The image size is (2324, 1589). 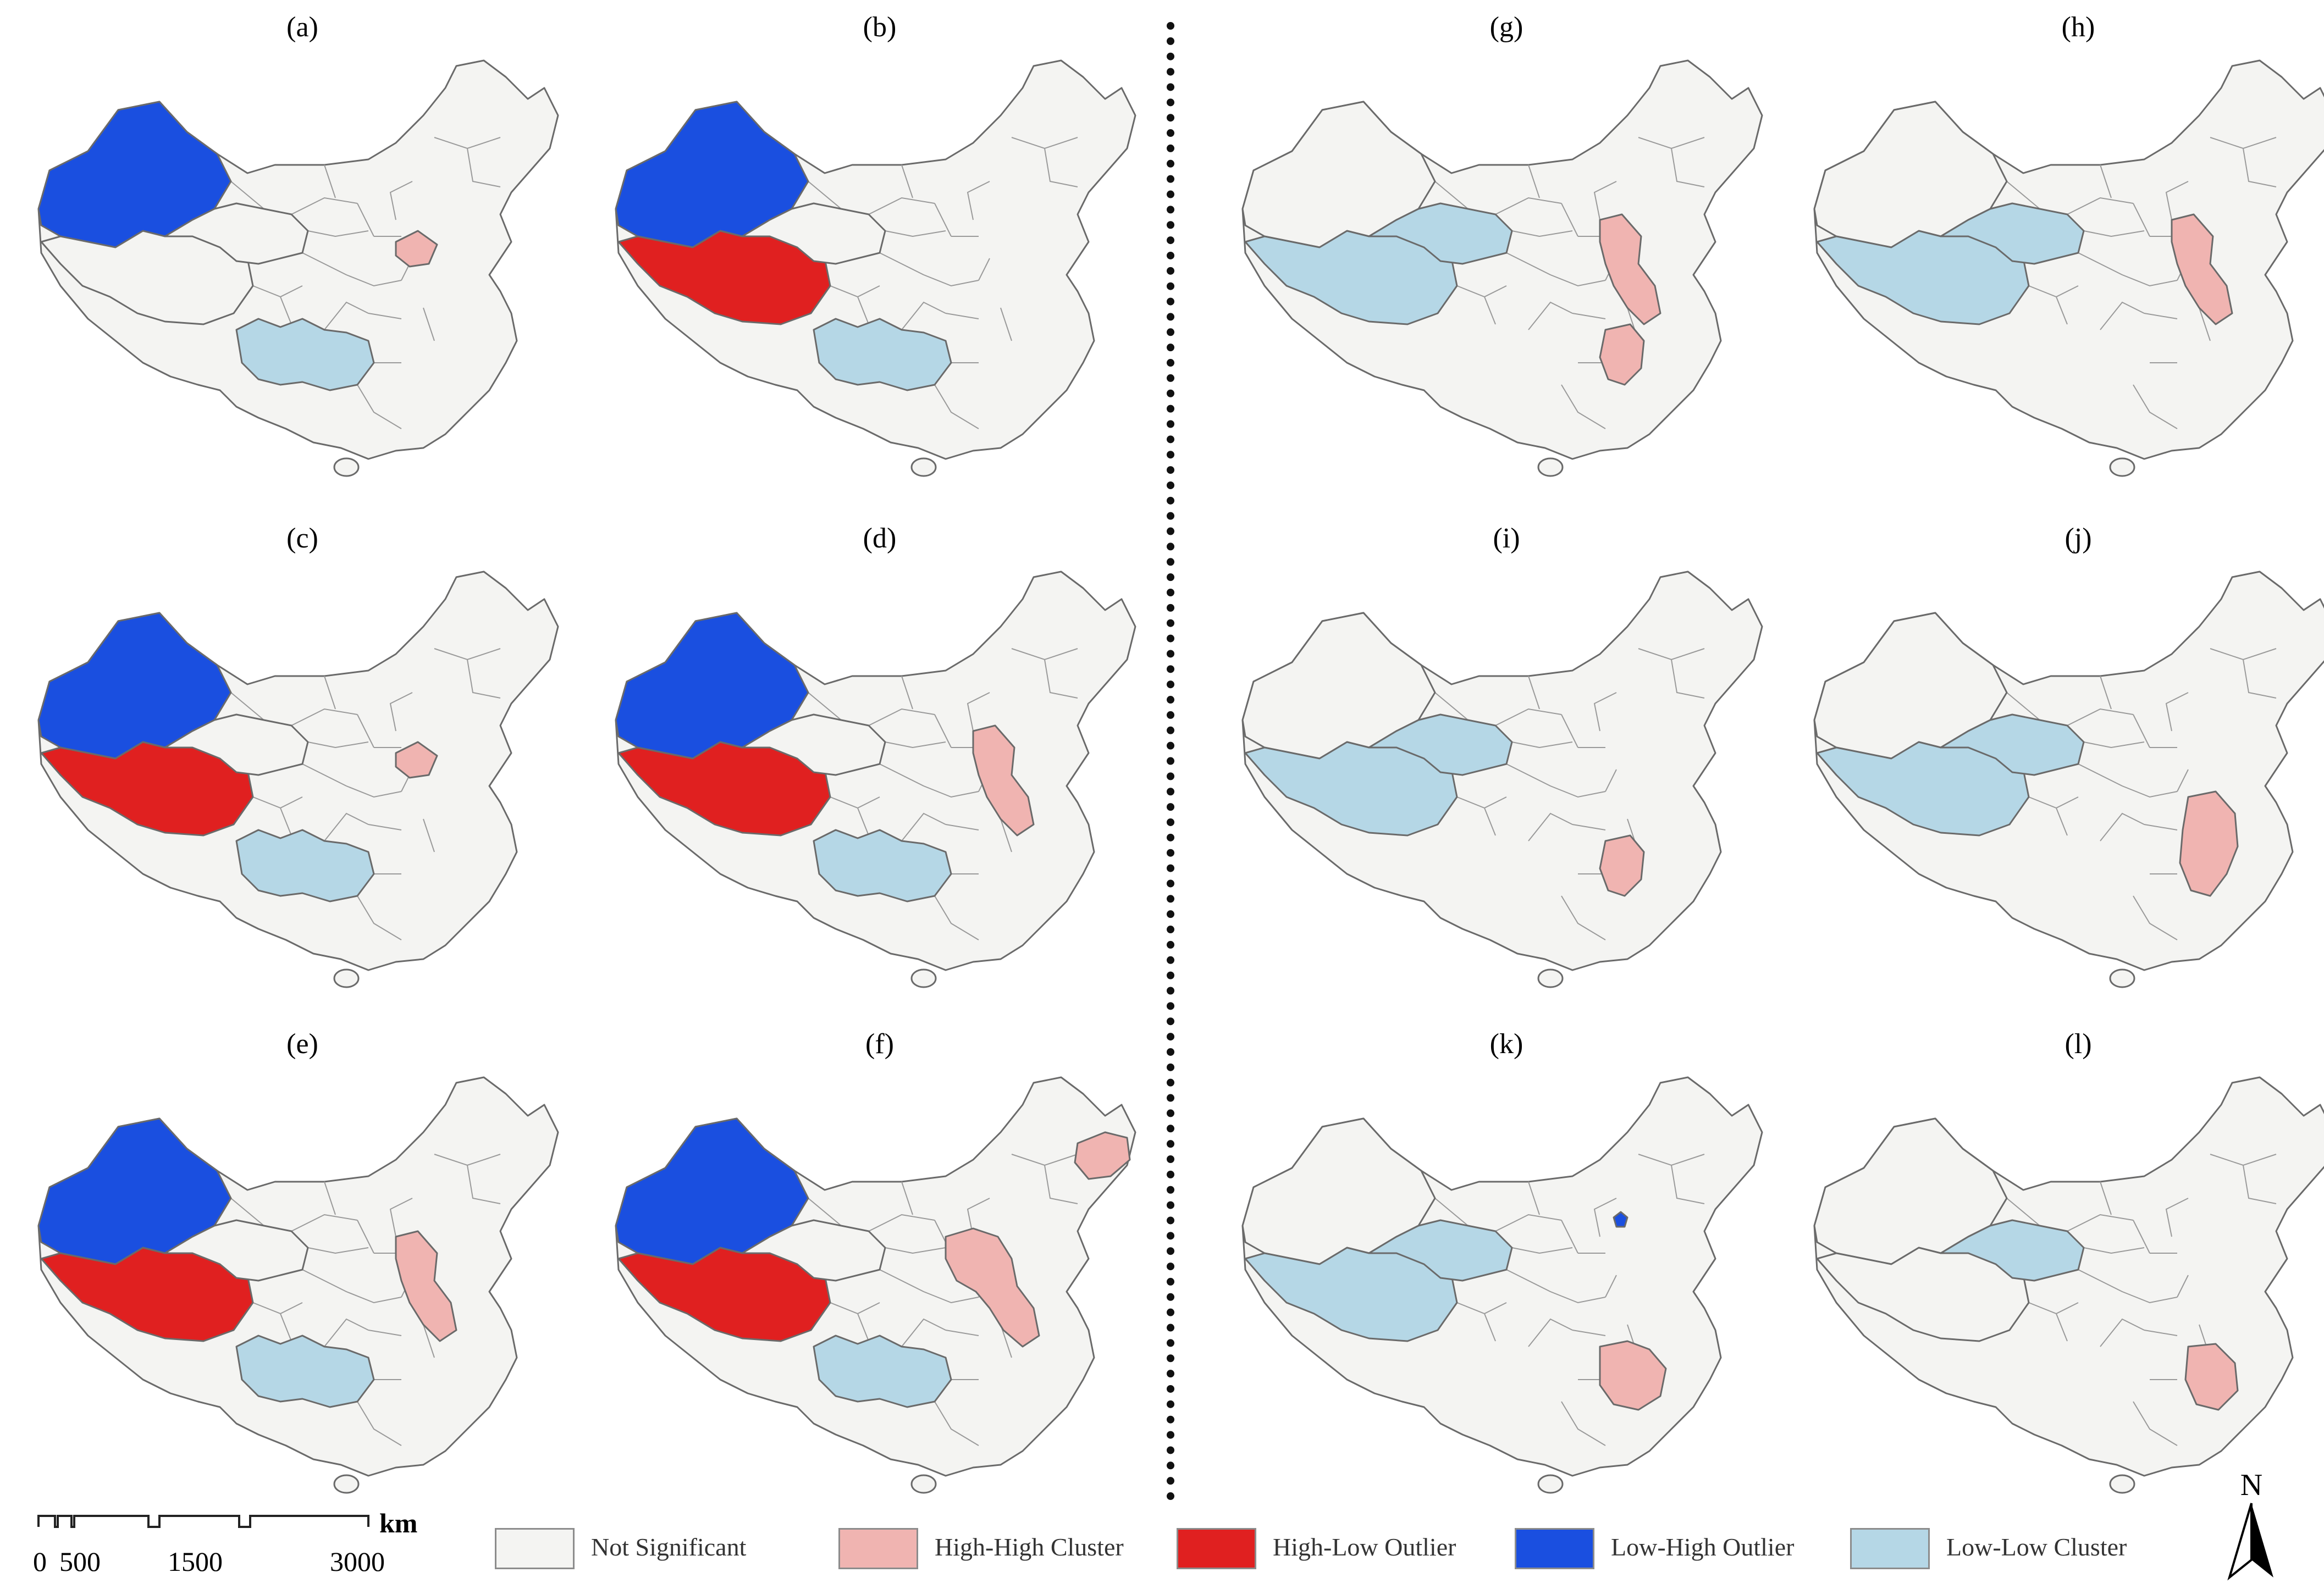 What do you see at coordinates (2252, 1485) in the screenshot?
I see `north-label: N` at bounding box center [2252, 1485].